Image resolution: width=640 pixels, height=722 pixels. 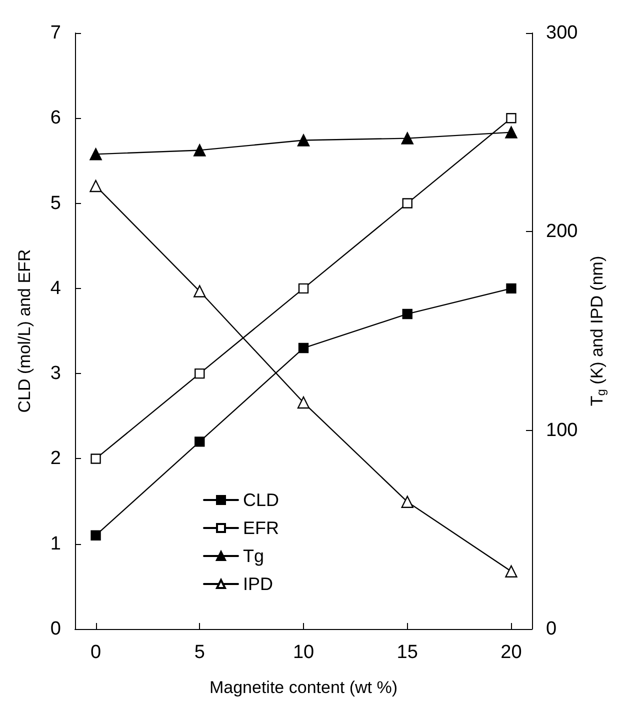 I want to click on y-tick-label: 4, so click(x=56, y=288).